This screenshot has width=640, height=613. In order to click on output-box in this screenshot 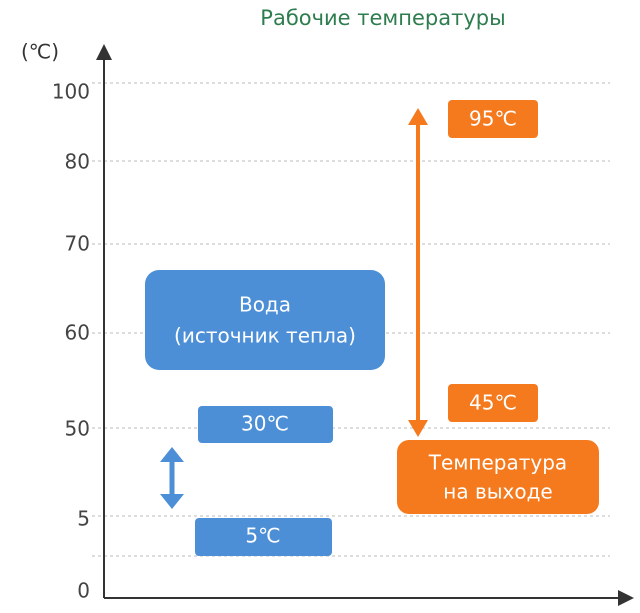, I will do `click(498, 477)`.